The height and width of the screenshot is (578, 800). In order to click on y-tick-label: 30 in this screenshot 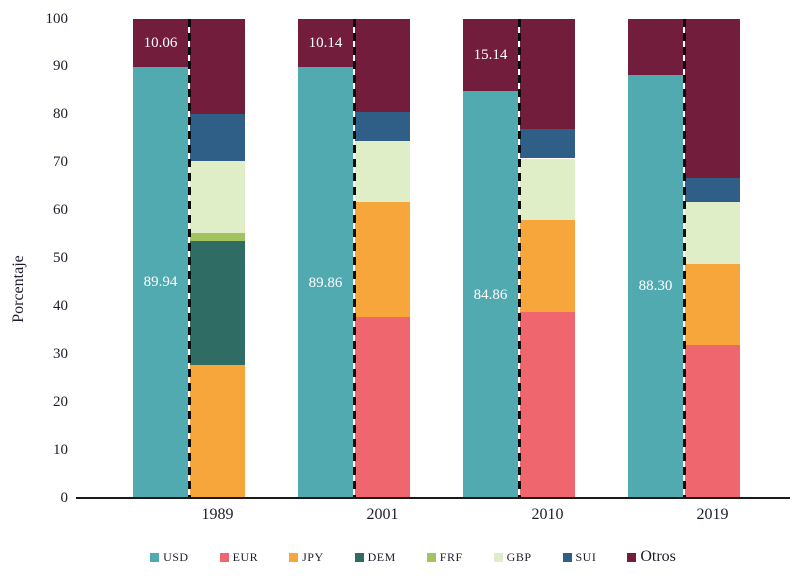, I will do `click(60, 354)`.